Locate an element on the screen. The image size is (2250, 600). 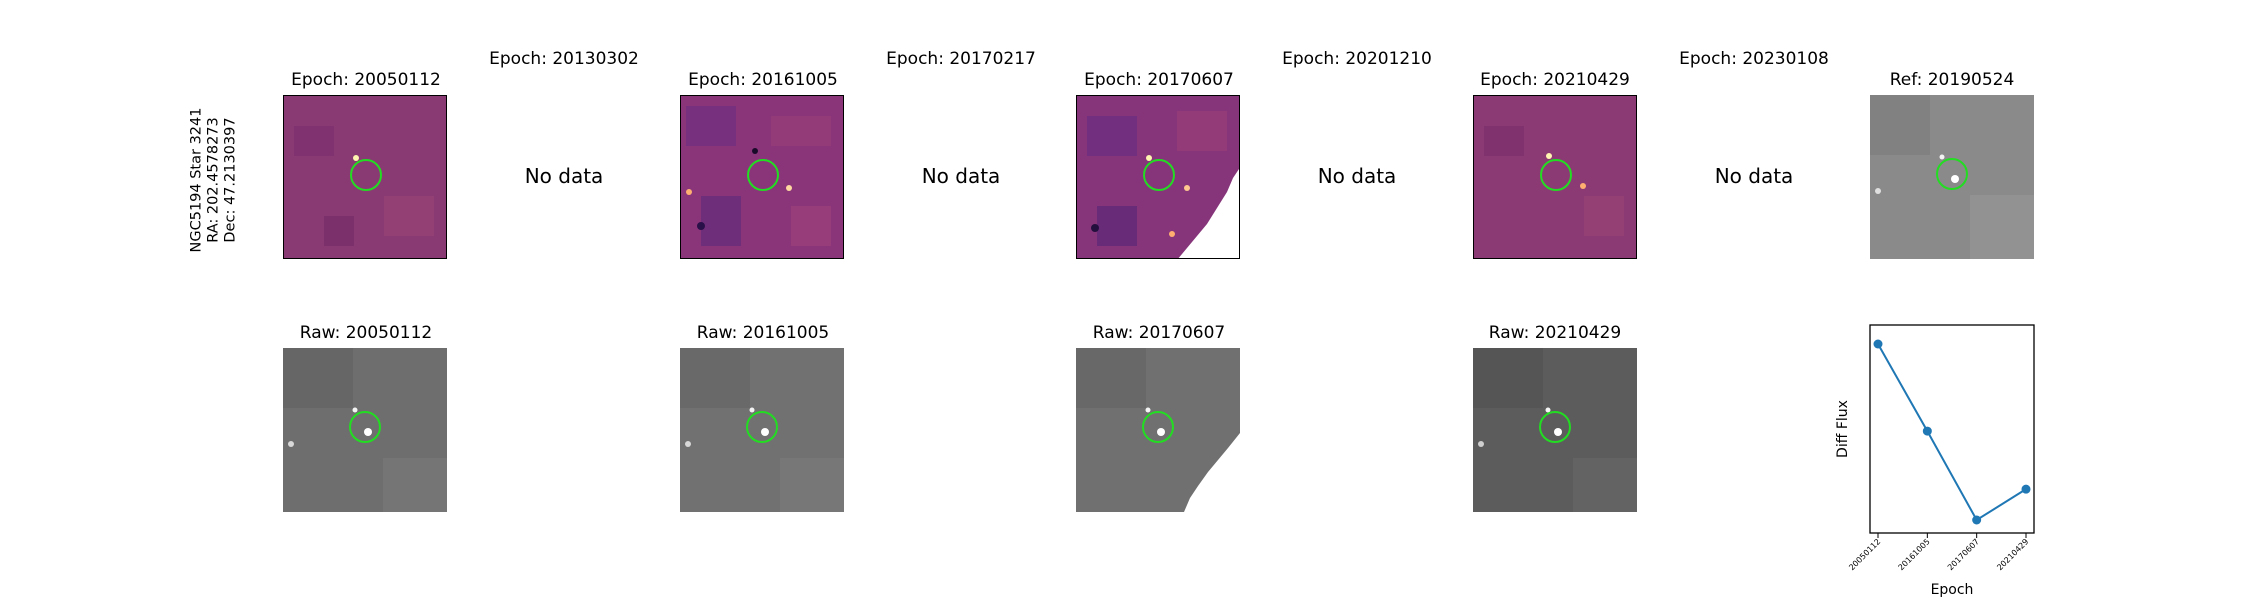
raw-title-1: Raw: 20161005 is located at coordinates (763, 333).